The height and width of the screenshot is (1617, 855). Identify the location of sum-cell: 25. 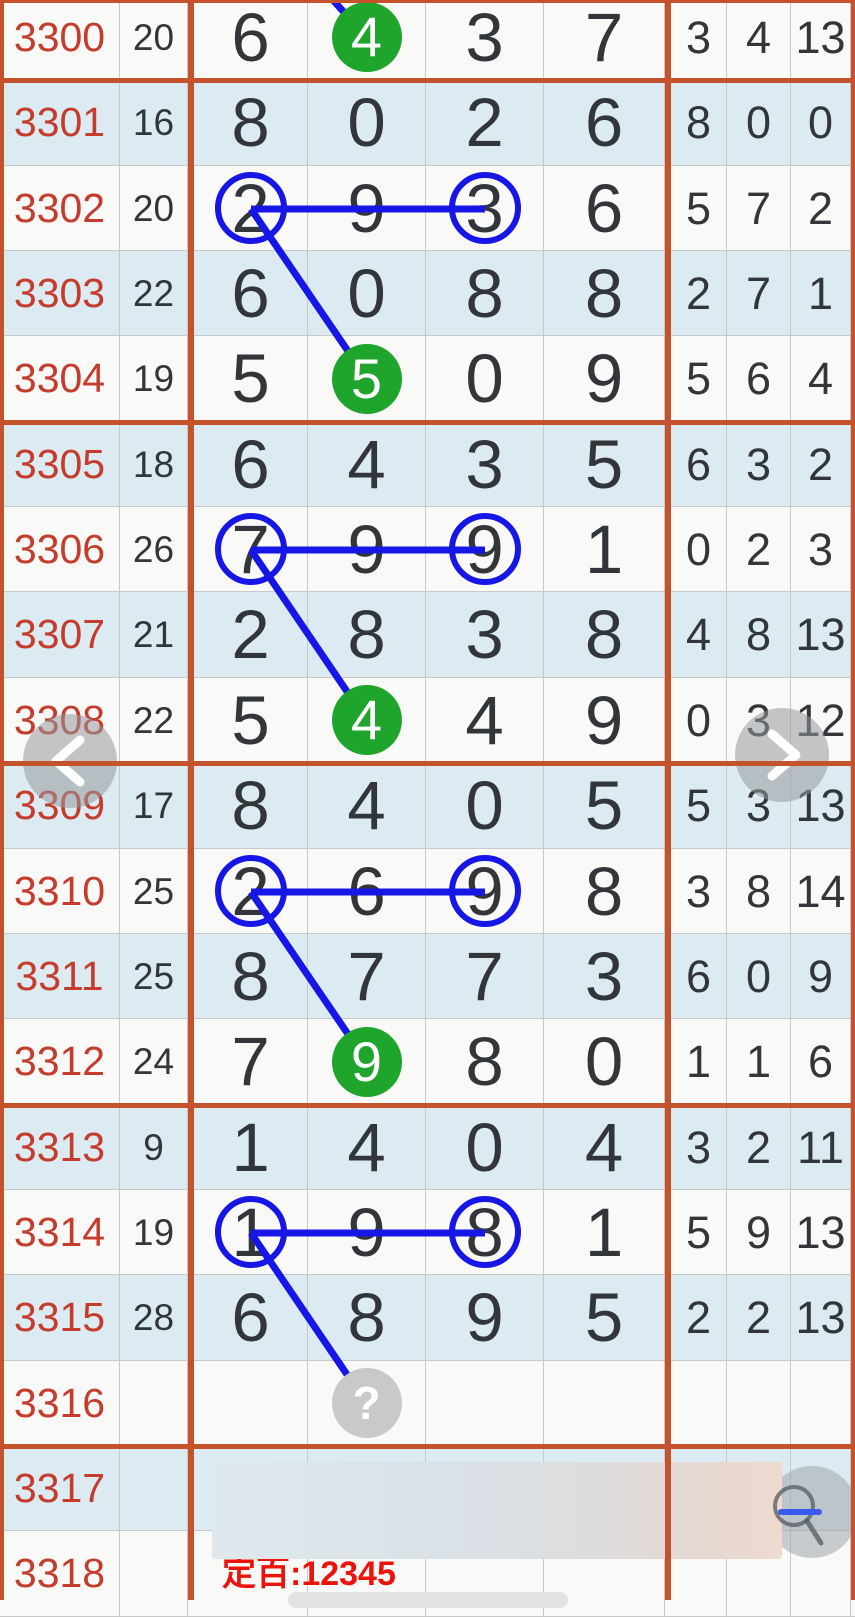
(154, 976).